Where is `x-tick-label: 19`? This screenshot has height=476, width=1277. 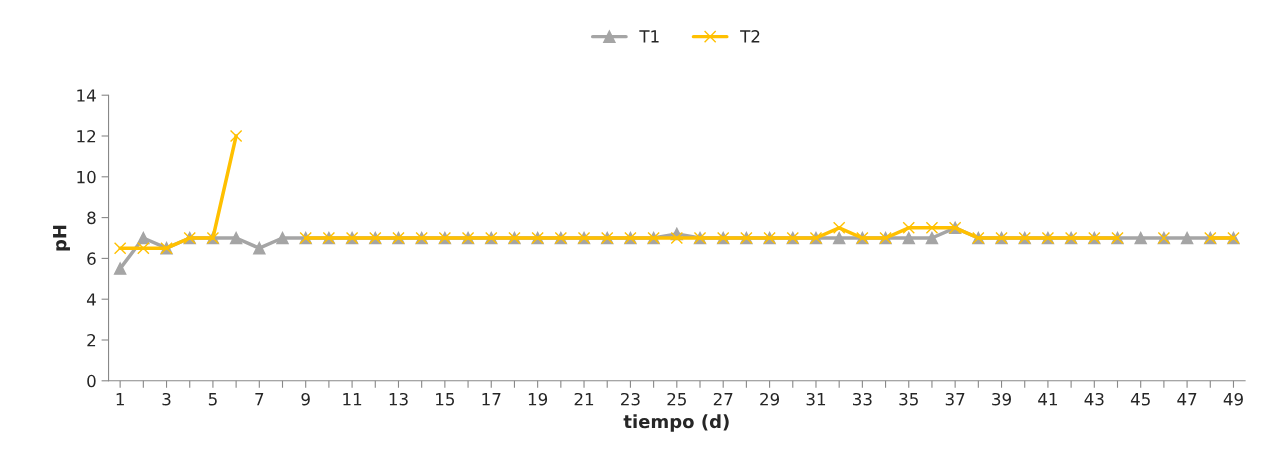
x-tick-label: 19 is located at coordinates (538, 399).